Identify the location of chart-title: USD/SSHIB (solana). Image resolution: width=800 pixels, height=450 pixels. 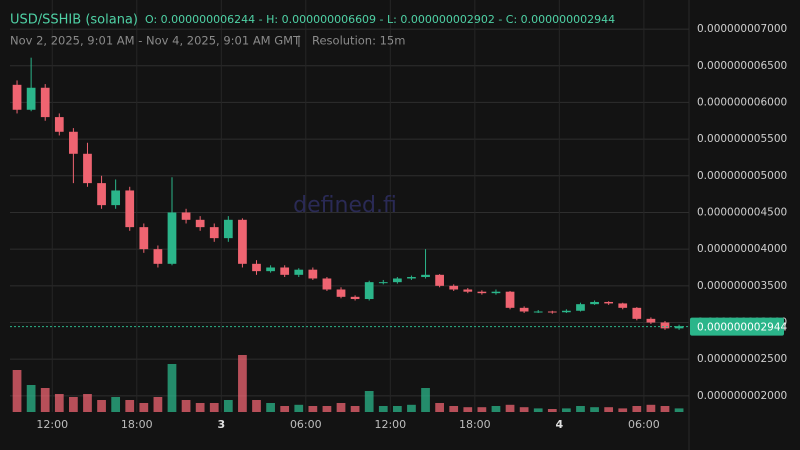
(74, 20).